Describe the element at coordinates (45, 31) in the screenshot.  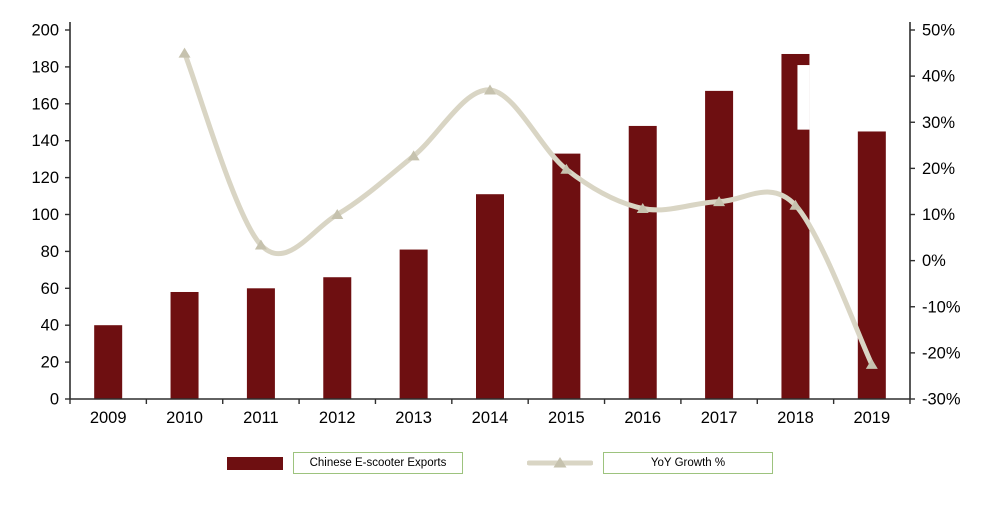
I see `left-axis-label: 200` at that location.